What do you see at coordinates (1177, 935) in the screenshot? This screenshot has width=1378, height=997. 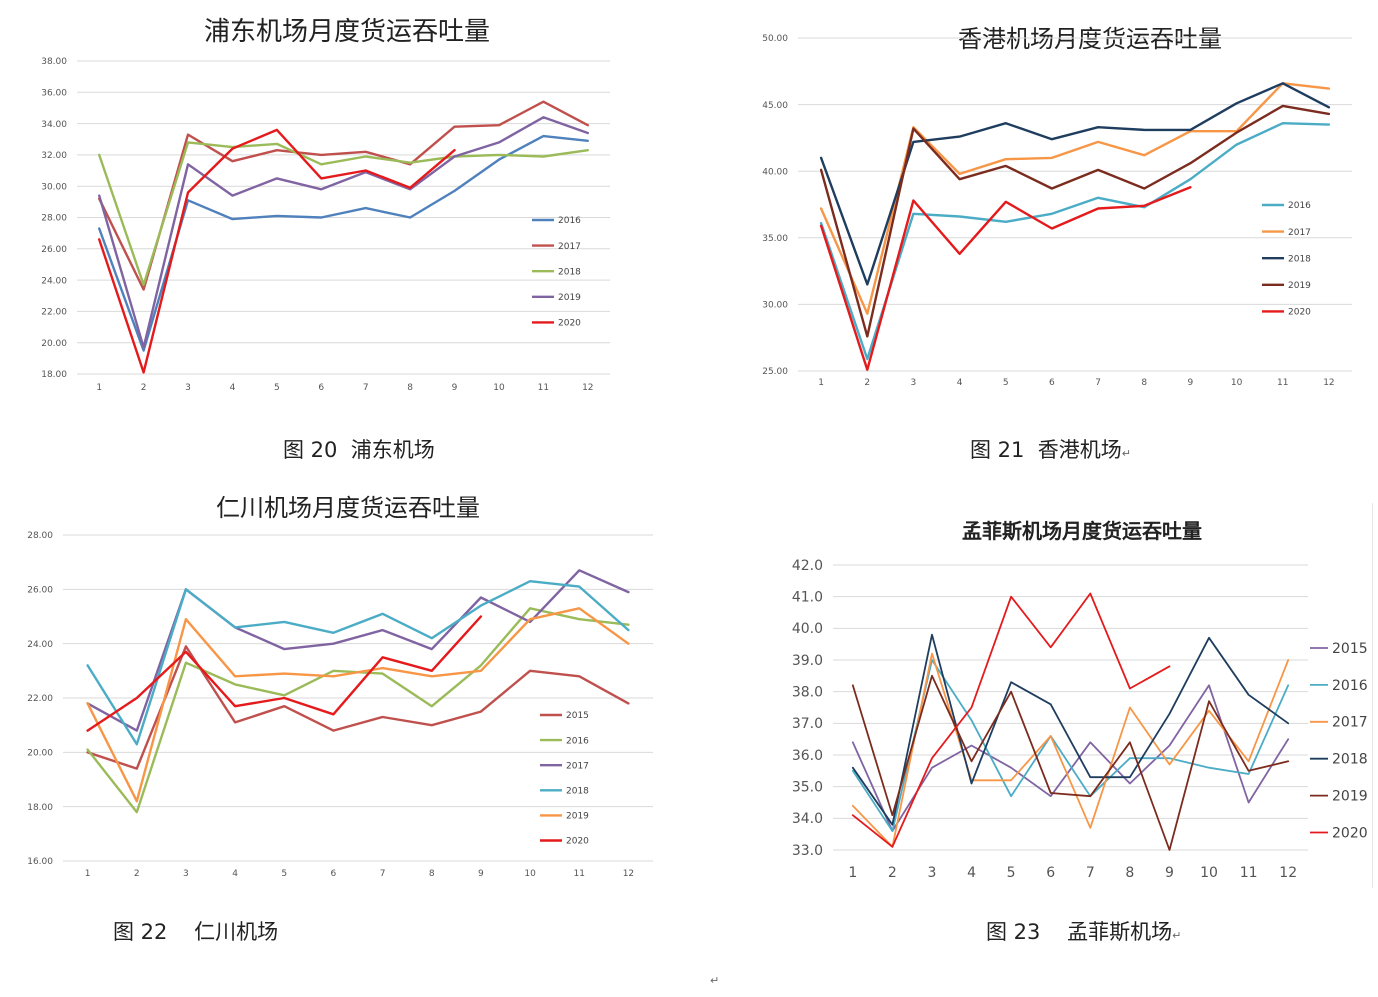 I see `paragraph-mark: ↵` at bounding box center [1177, 935].